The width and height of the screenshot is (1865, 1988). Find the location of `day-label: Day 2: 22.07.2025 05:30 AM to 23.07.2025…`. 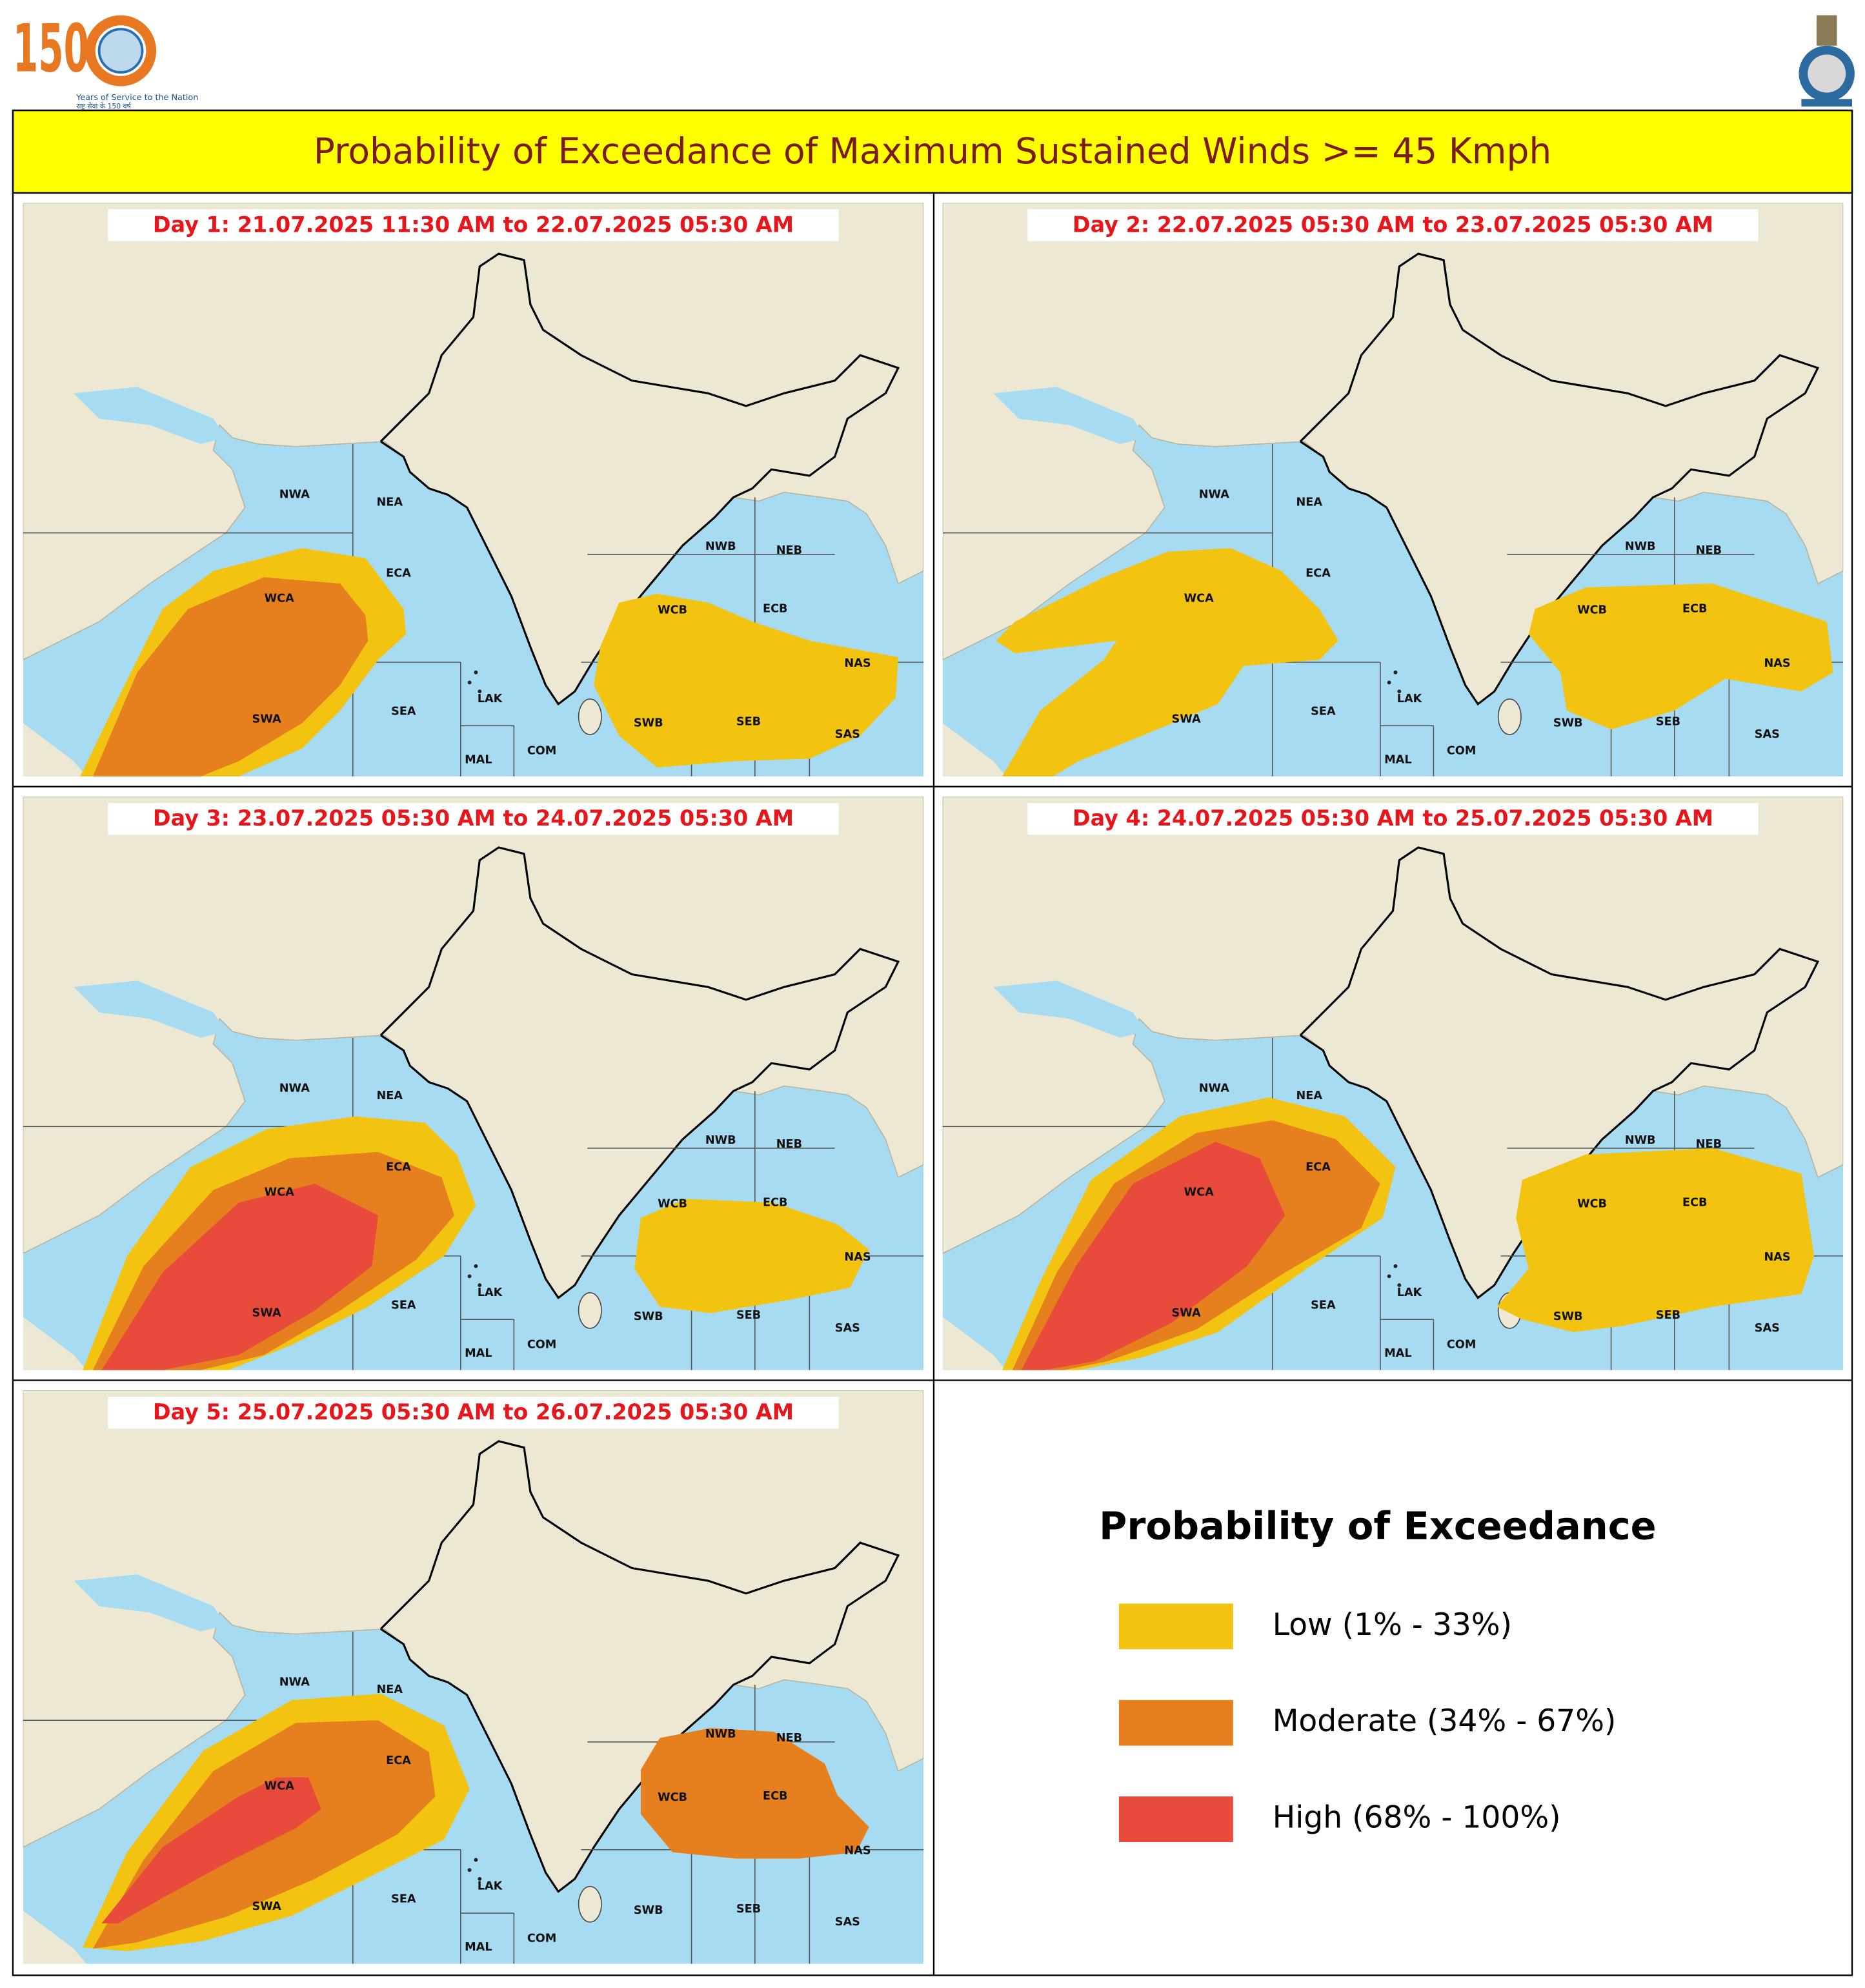

day-label: Day 2: 22.07.2025 05:30 AM to 23.07.2025… is located at coordinates (1393, 224).